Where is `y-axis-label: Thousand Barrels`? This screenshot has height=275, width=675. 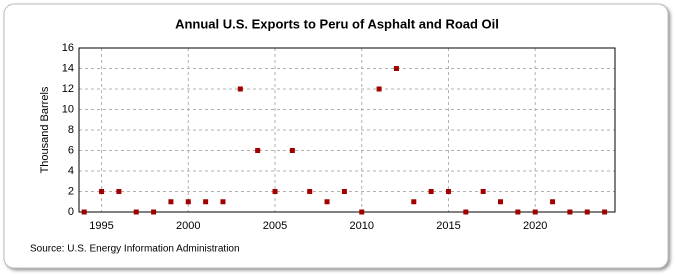
y-axis-label: Thousand Barrels is located at coordinates (45, 129).